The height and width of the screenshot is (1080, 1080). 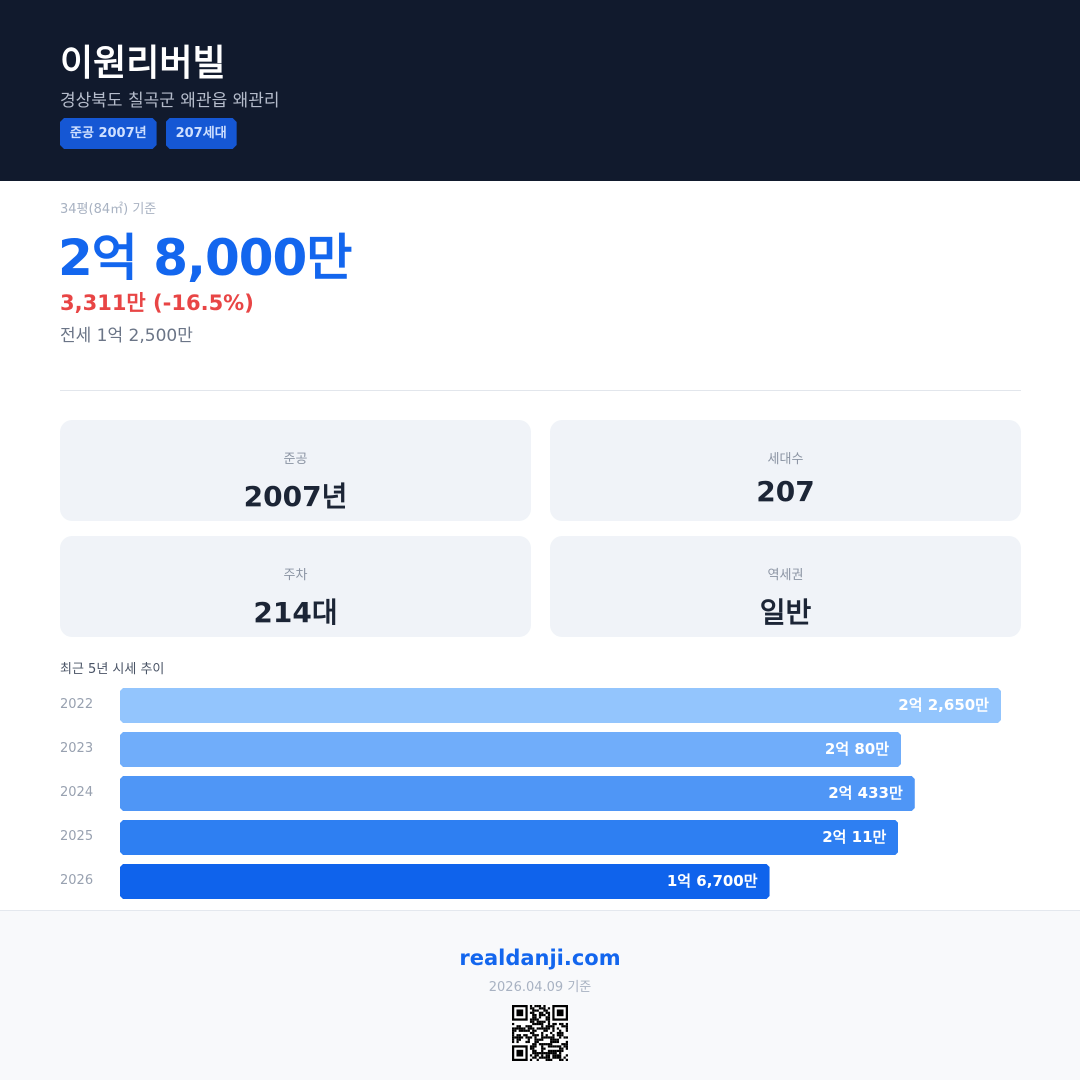 I want to click on badge-built-year: 준공 2007년, so click(x=108, y=133).